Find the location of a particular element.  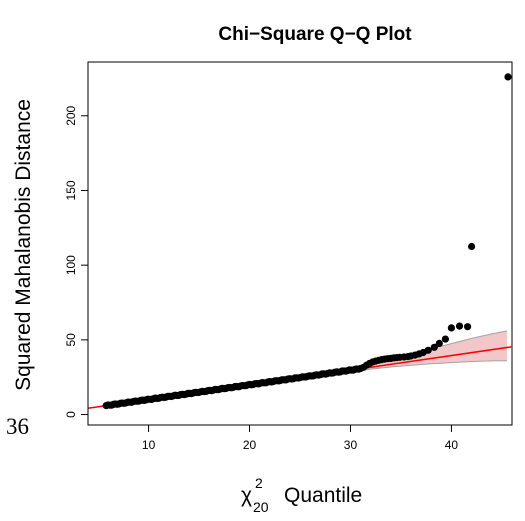

y-tick-label: 50 is located at coordinates (71, 340).